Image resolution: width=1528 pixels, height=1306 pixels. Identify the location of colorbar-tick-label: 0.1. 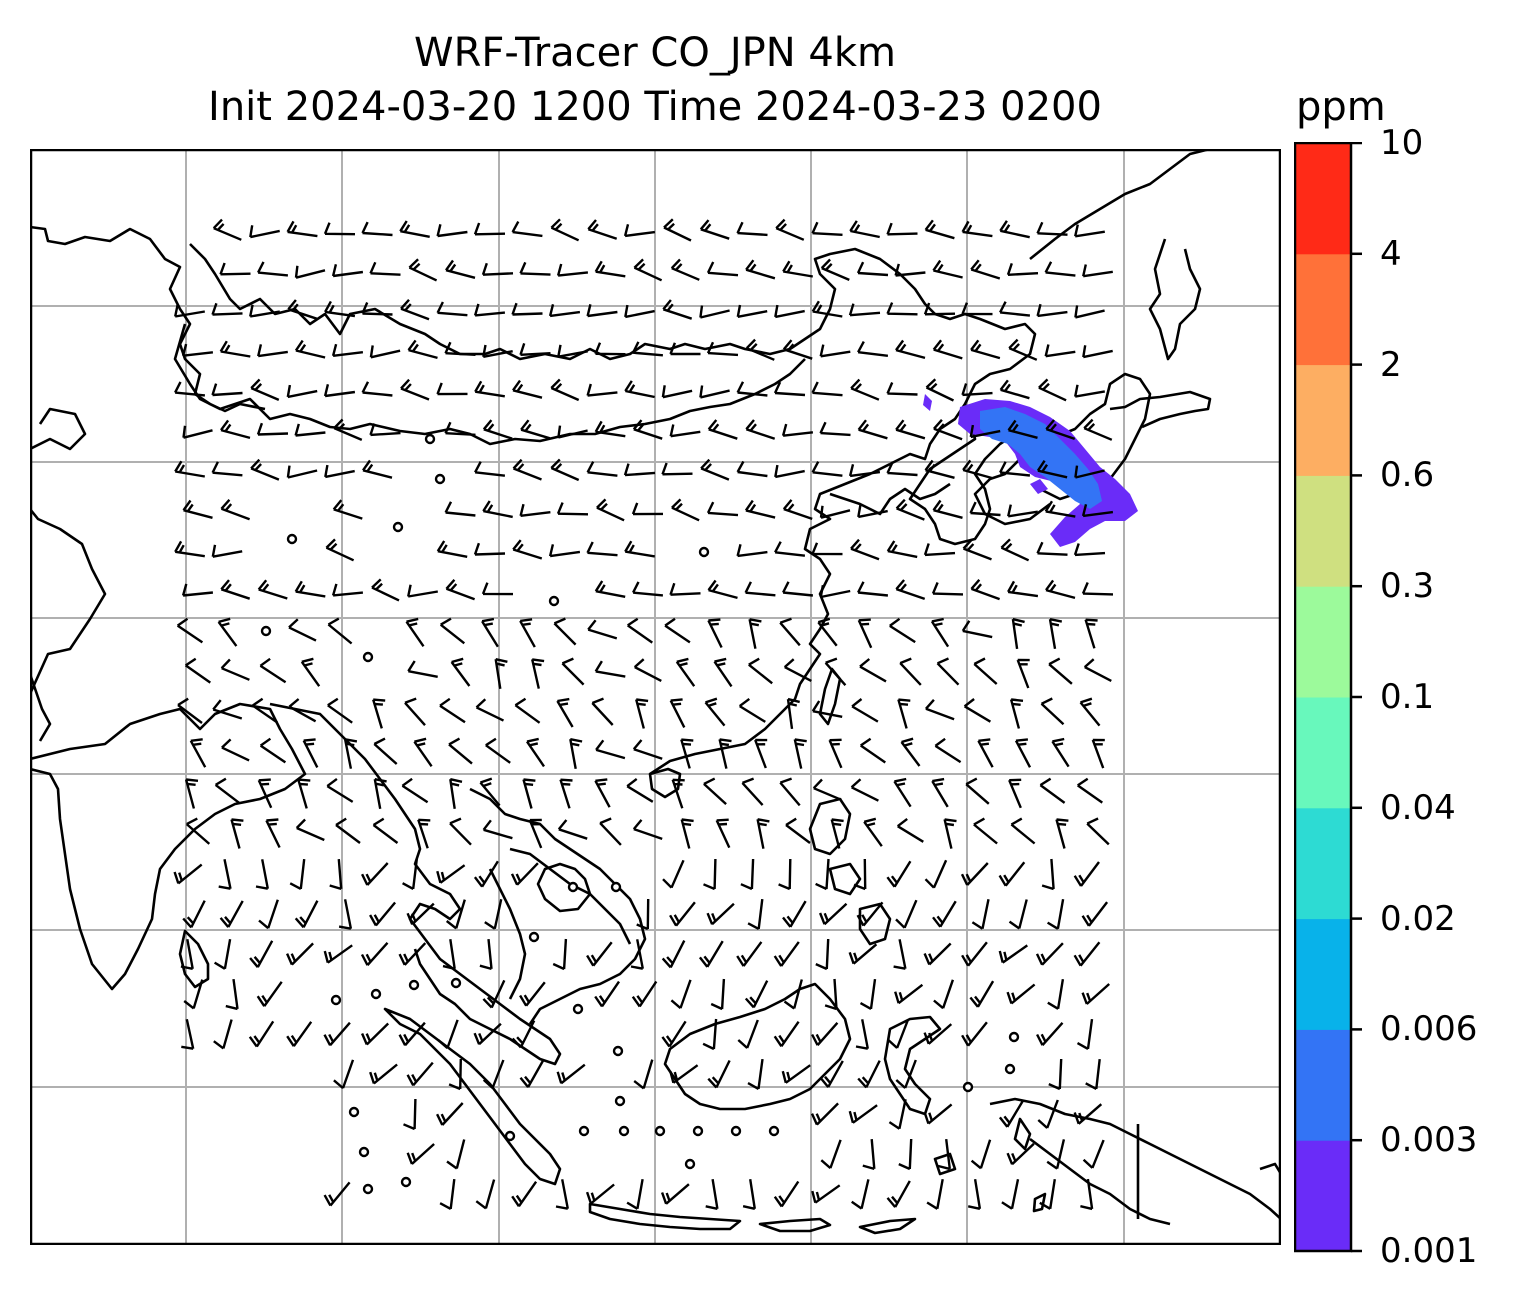
(1407, 697).